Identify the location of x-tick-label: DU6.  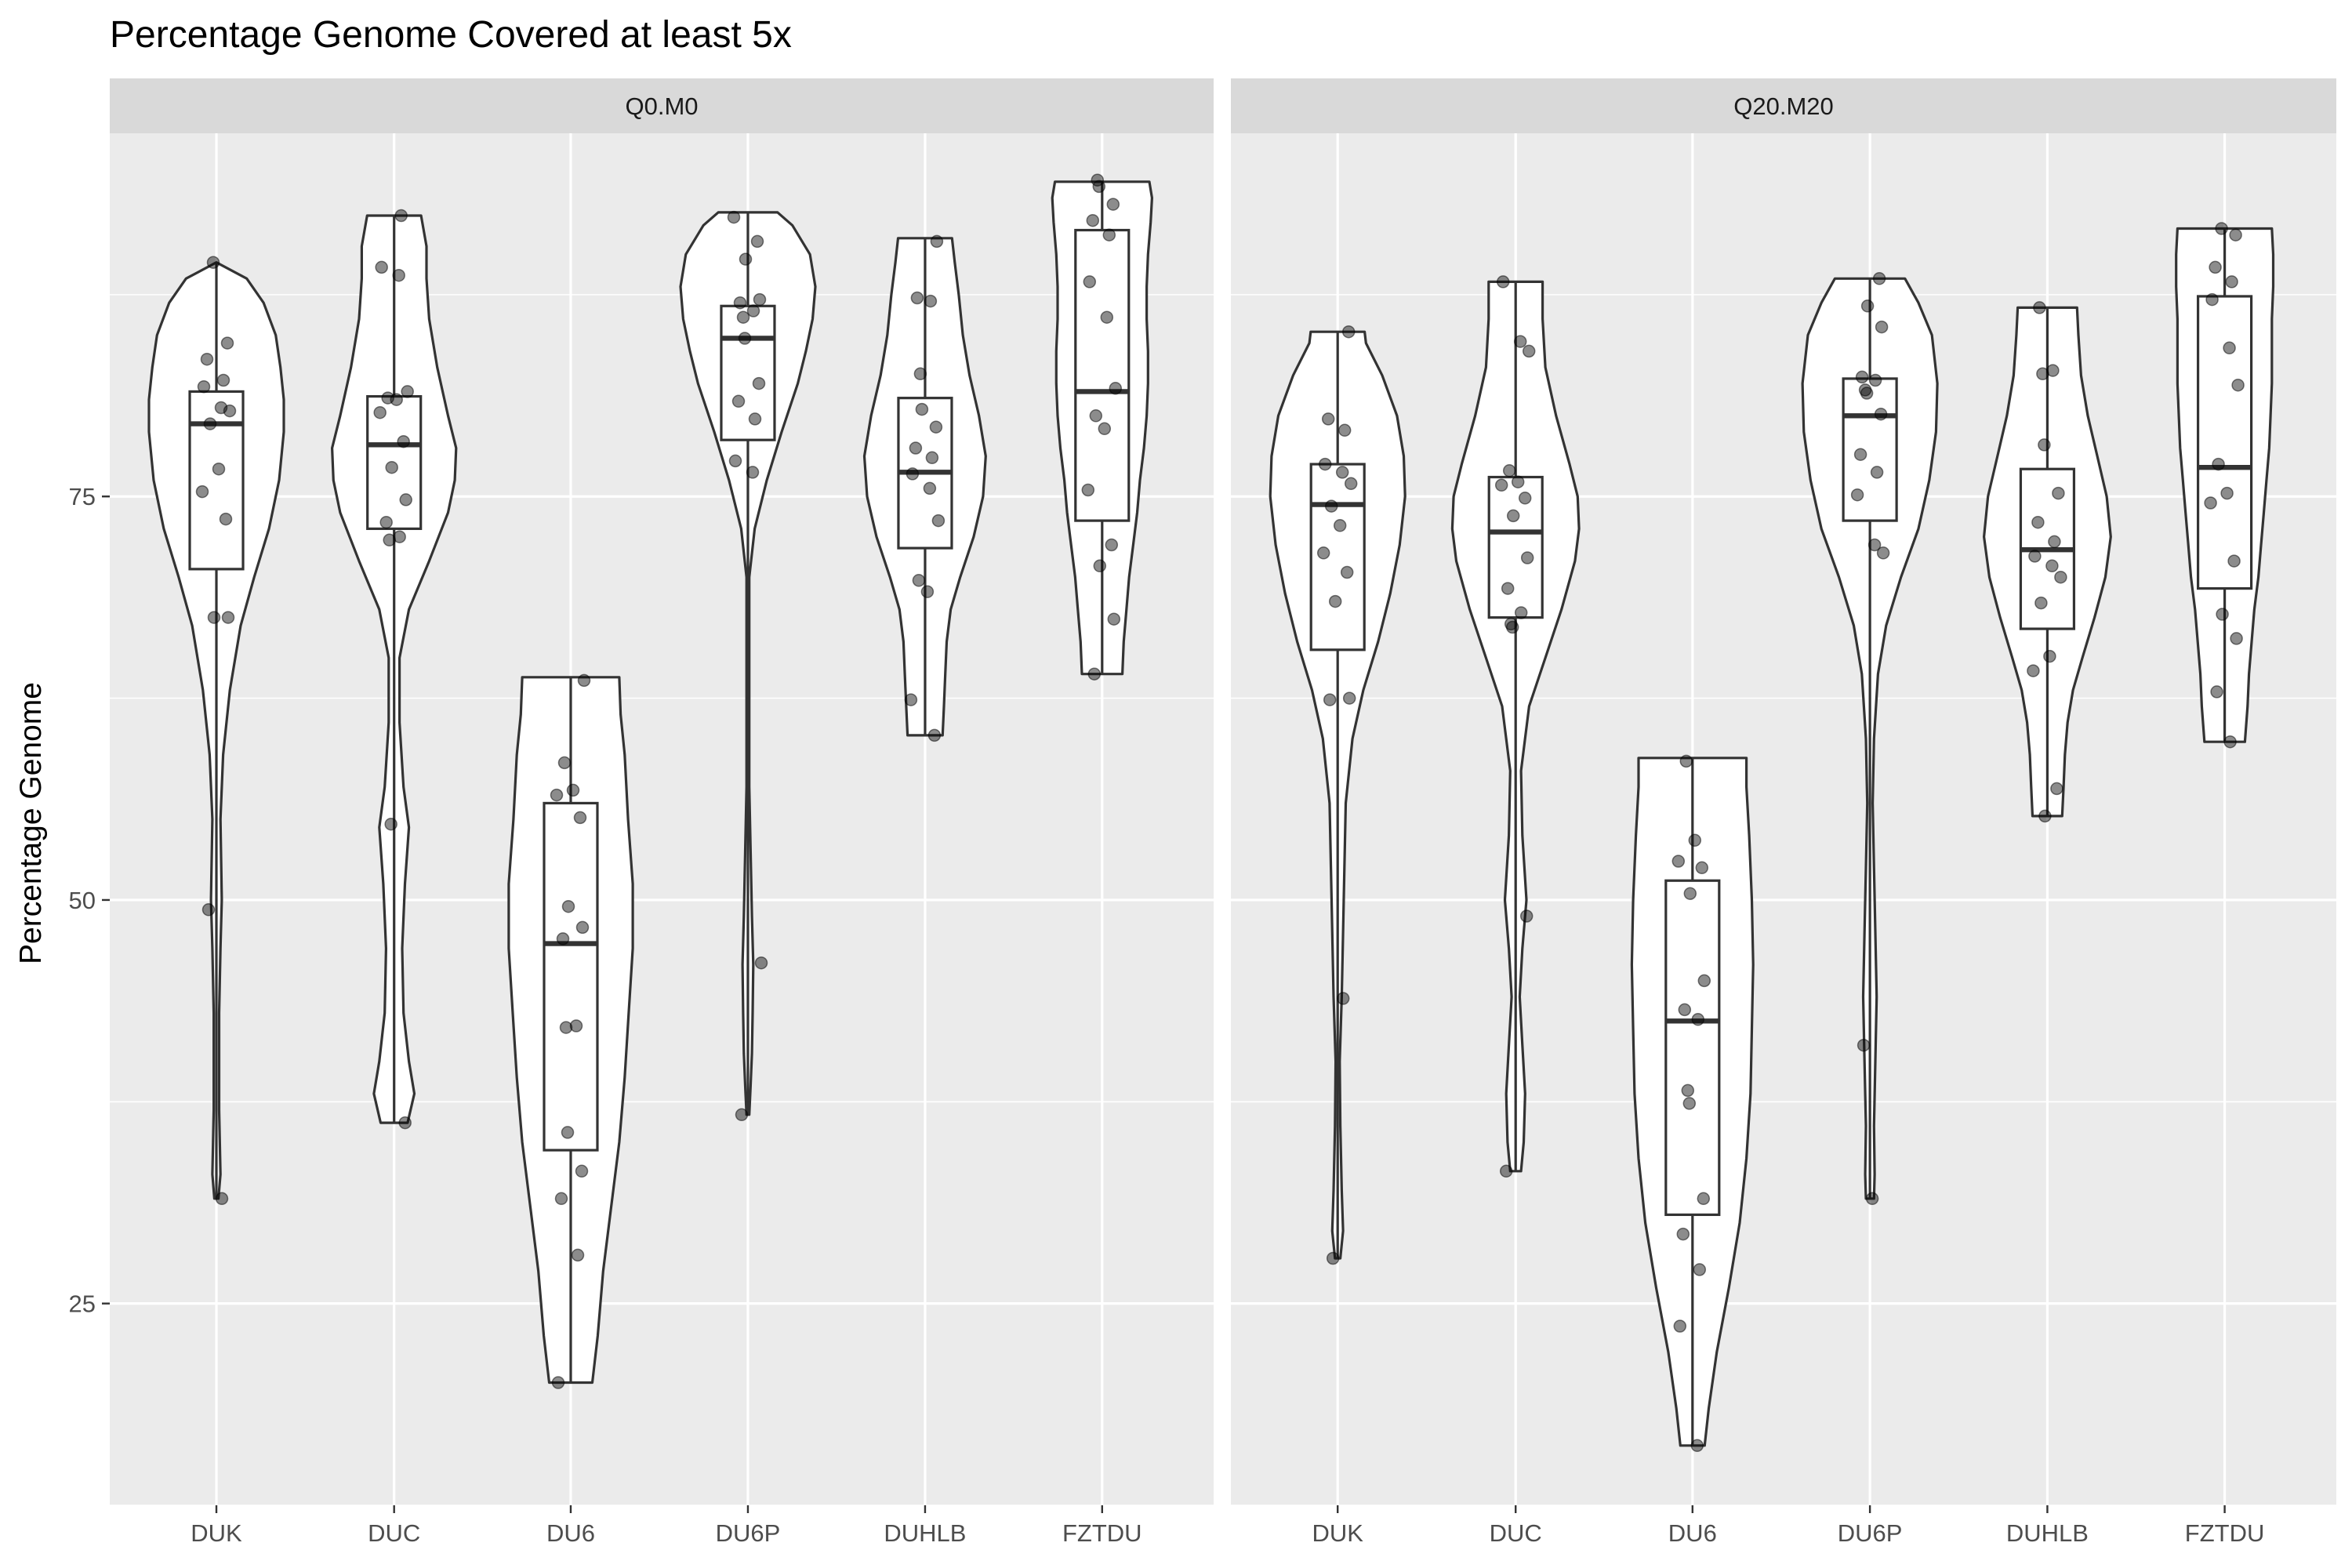
(570, 1533).